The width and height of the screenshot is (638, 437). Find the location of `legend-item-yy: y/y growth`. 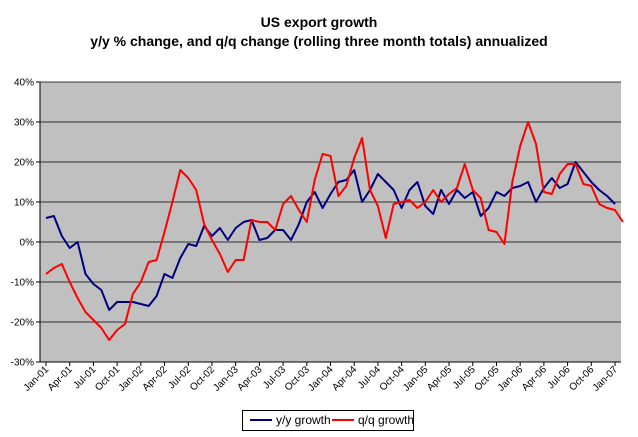

legend-item-yy: y/y growth is located at coordinates (290, 420).